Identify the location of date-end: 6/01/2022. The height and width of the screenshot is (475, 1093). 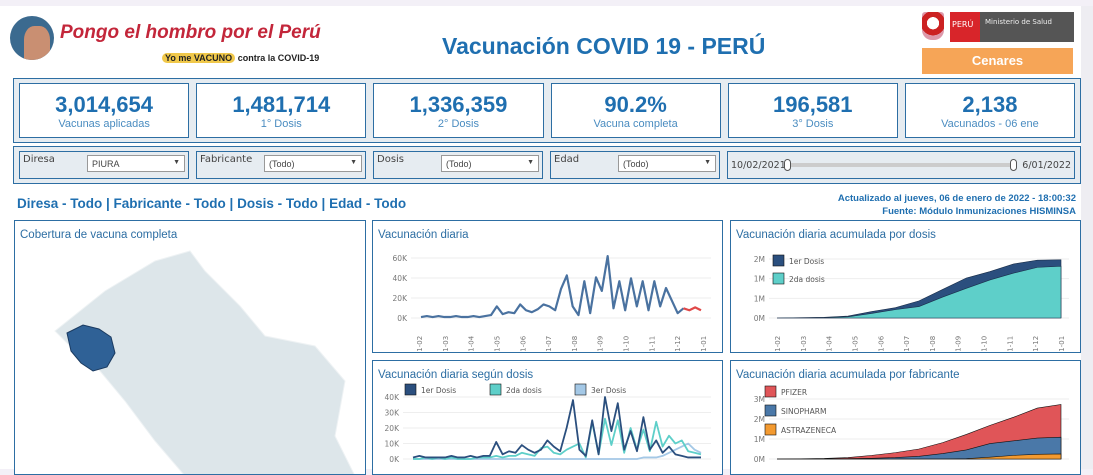
(1046, 165).